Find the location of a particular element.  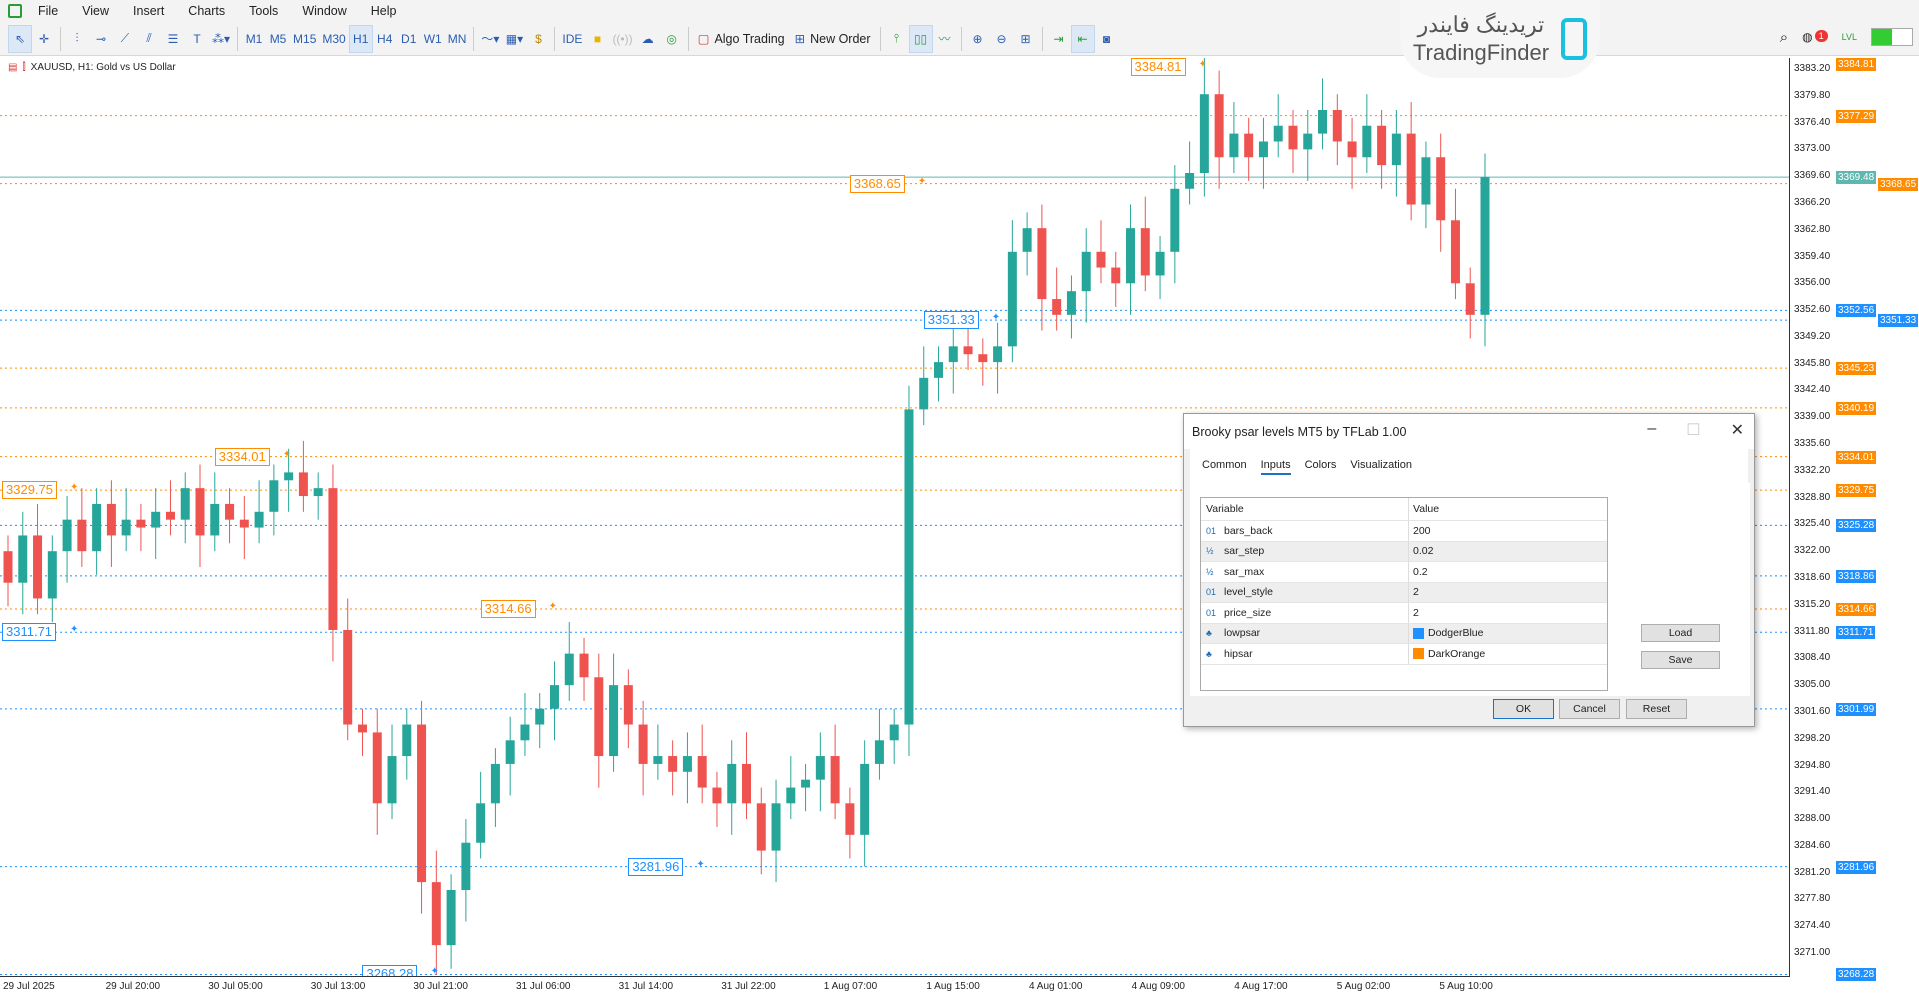

price-tick: 3373.00 is located at coordinates (1812, 149).